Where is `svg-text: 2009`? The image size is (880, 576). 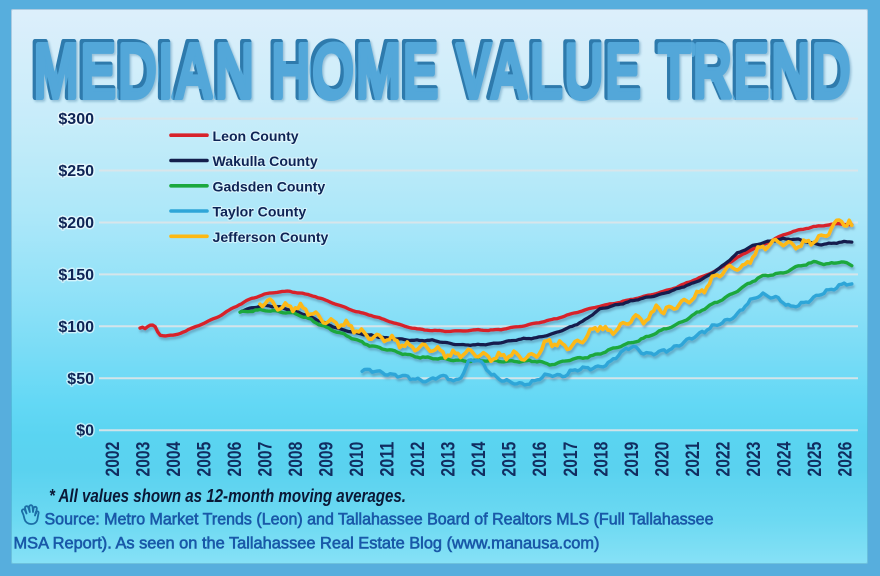
svg-text: 2009 is located at coordinates (327, 459).